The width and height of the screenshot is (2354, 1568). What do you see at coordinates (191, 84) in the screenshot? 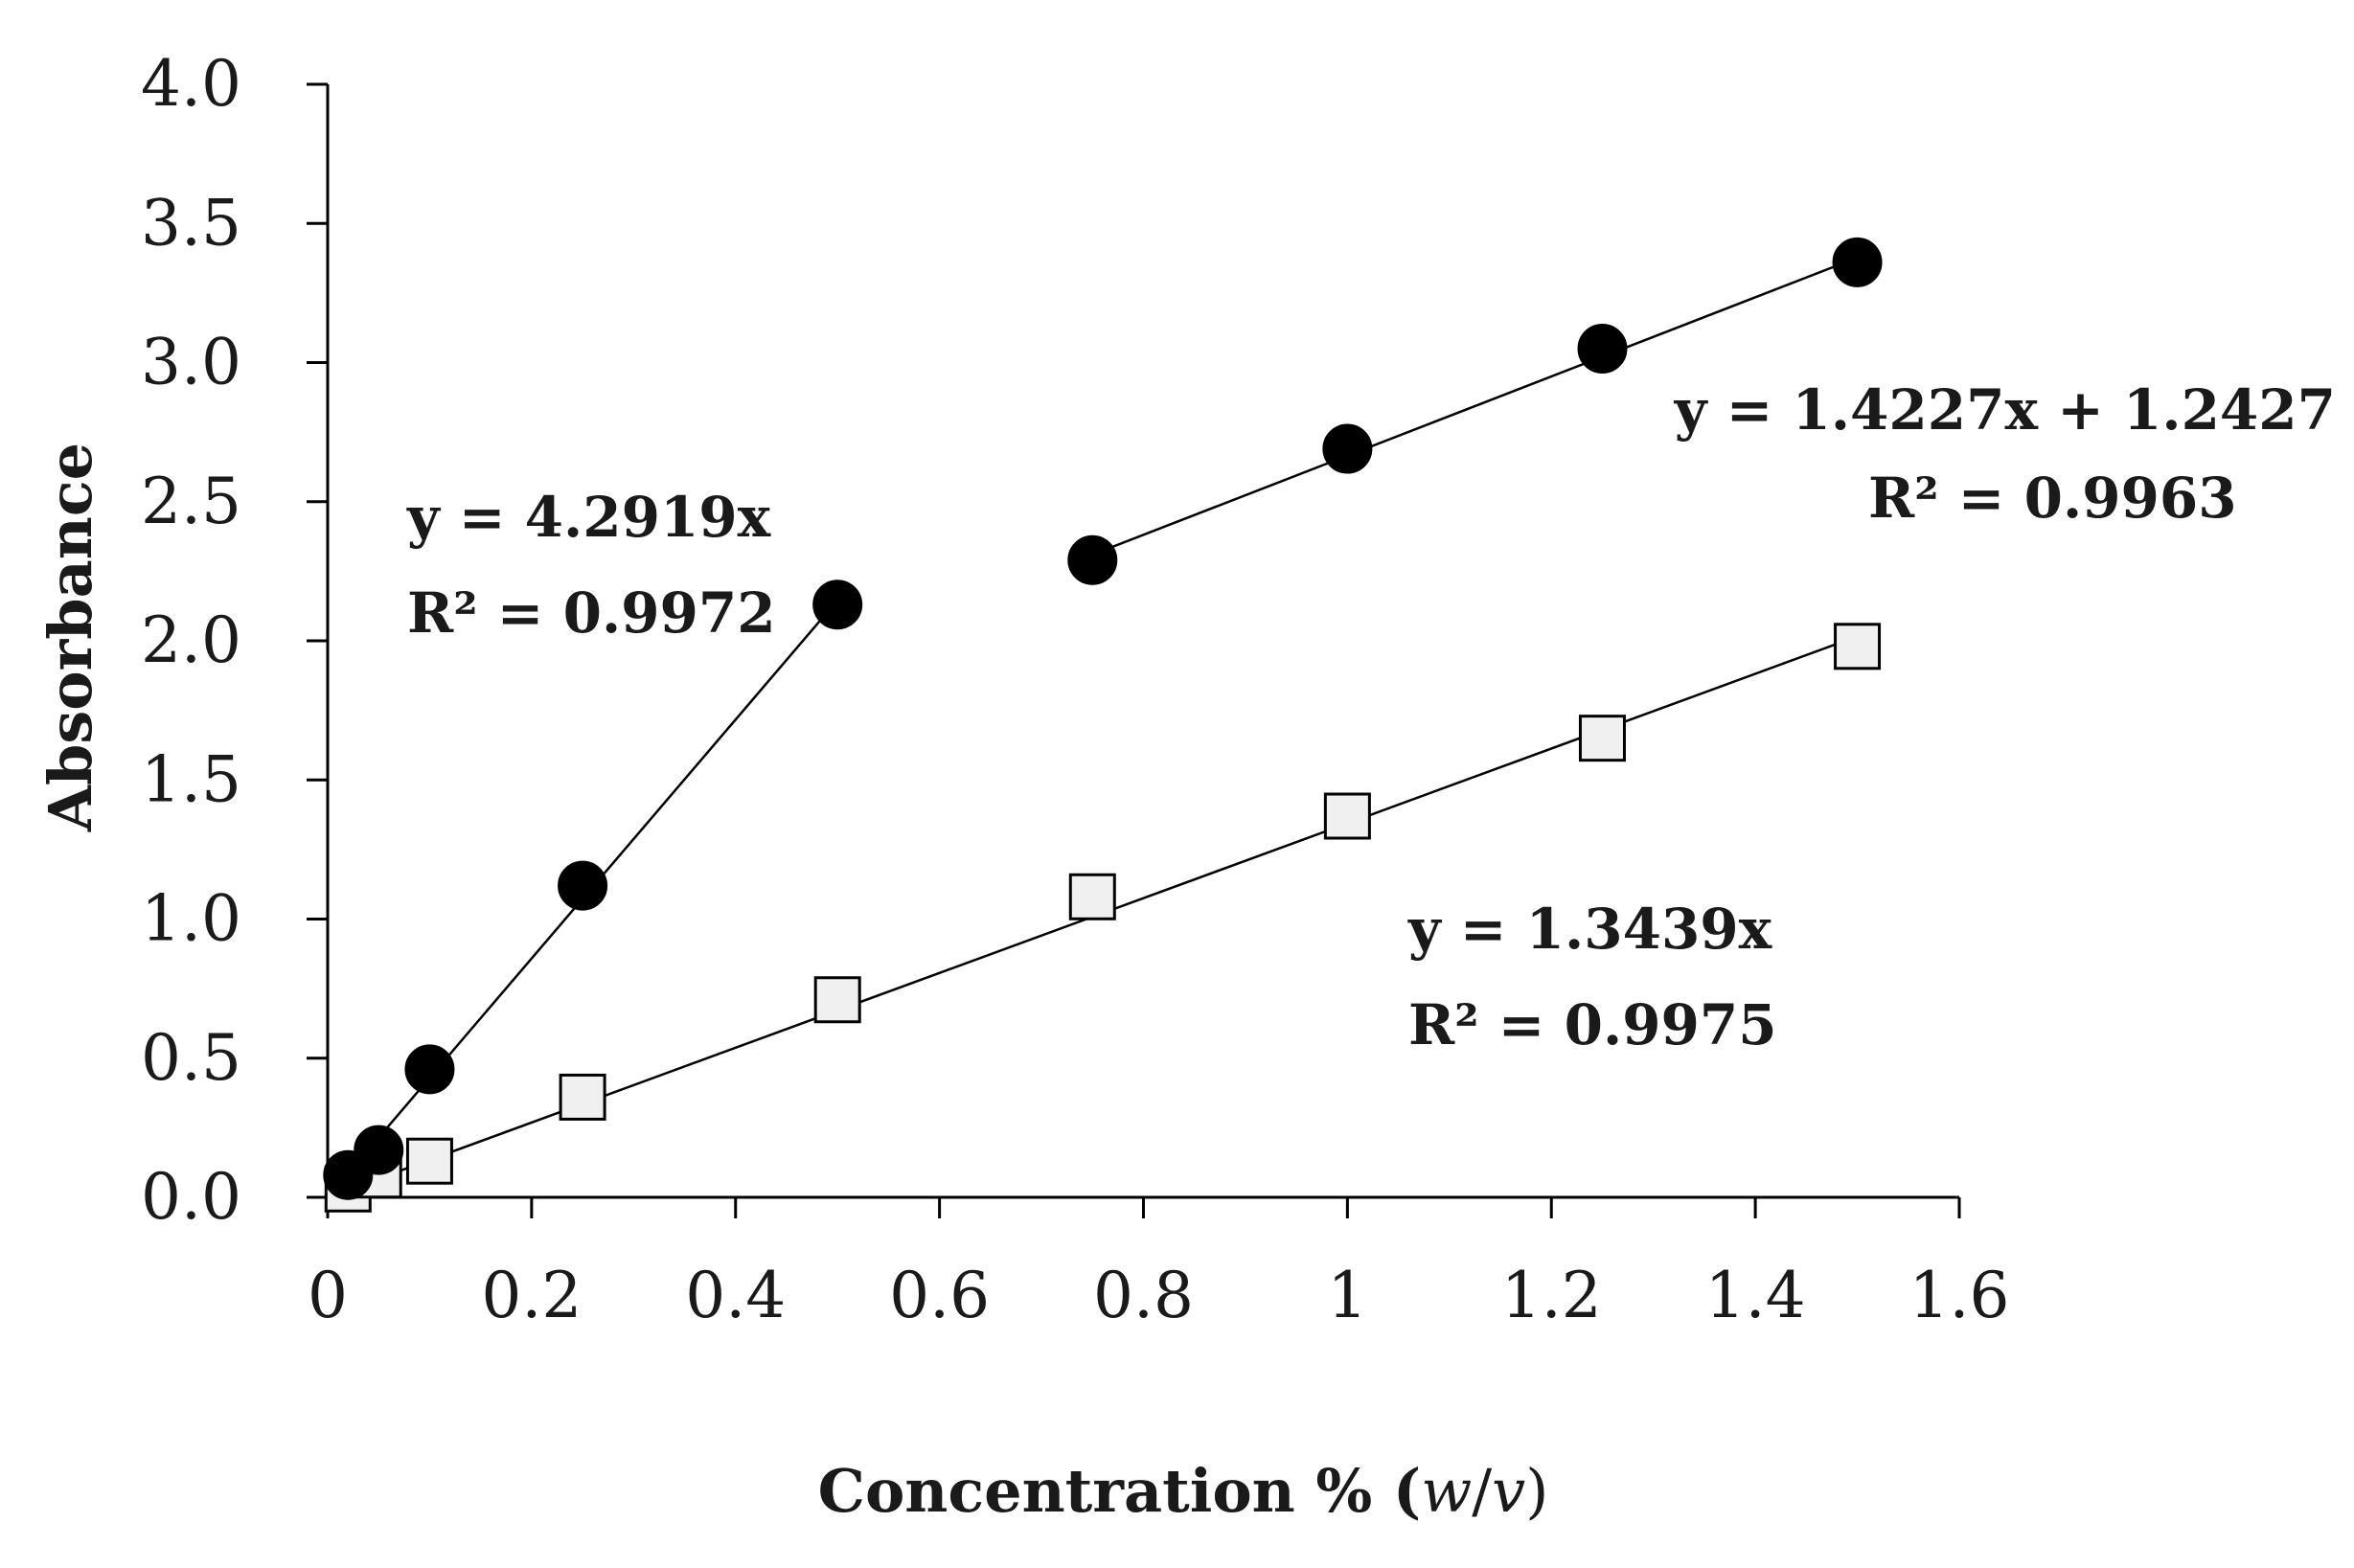
I see `y-tick-label: 4.0` at bounding box center [191, 84].